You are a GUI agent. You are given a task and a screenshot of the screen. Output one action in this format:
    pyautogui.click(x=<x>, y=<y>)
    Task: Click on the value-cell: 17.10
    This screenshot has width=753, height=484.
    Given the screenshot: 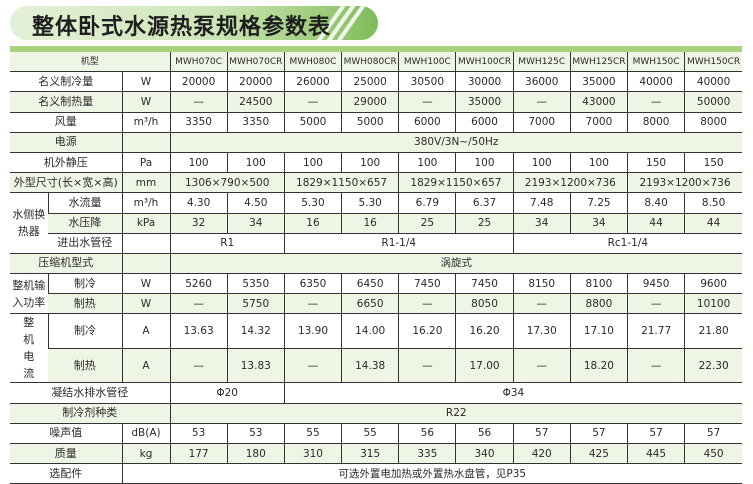 What is the action you would take?
    pyautogui.click(x=598, y=331)
    